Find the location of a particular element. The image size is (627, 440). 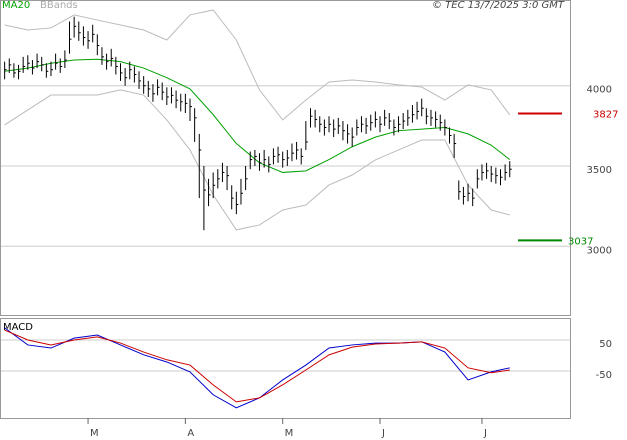

level-label: 3037 is located at coordinates (580, 241).